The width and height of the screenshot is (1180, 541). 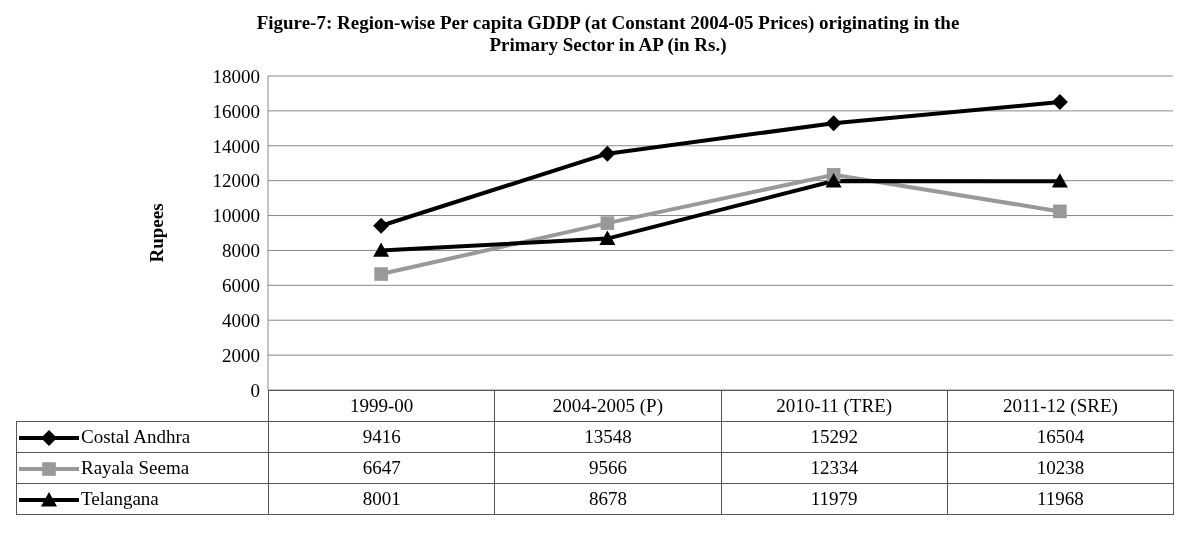 I want to click on legend-label: Costal Andhra, so click(x=136, y=436).